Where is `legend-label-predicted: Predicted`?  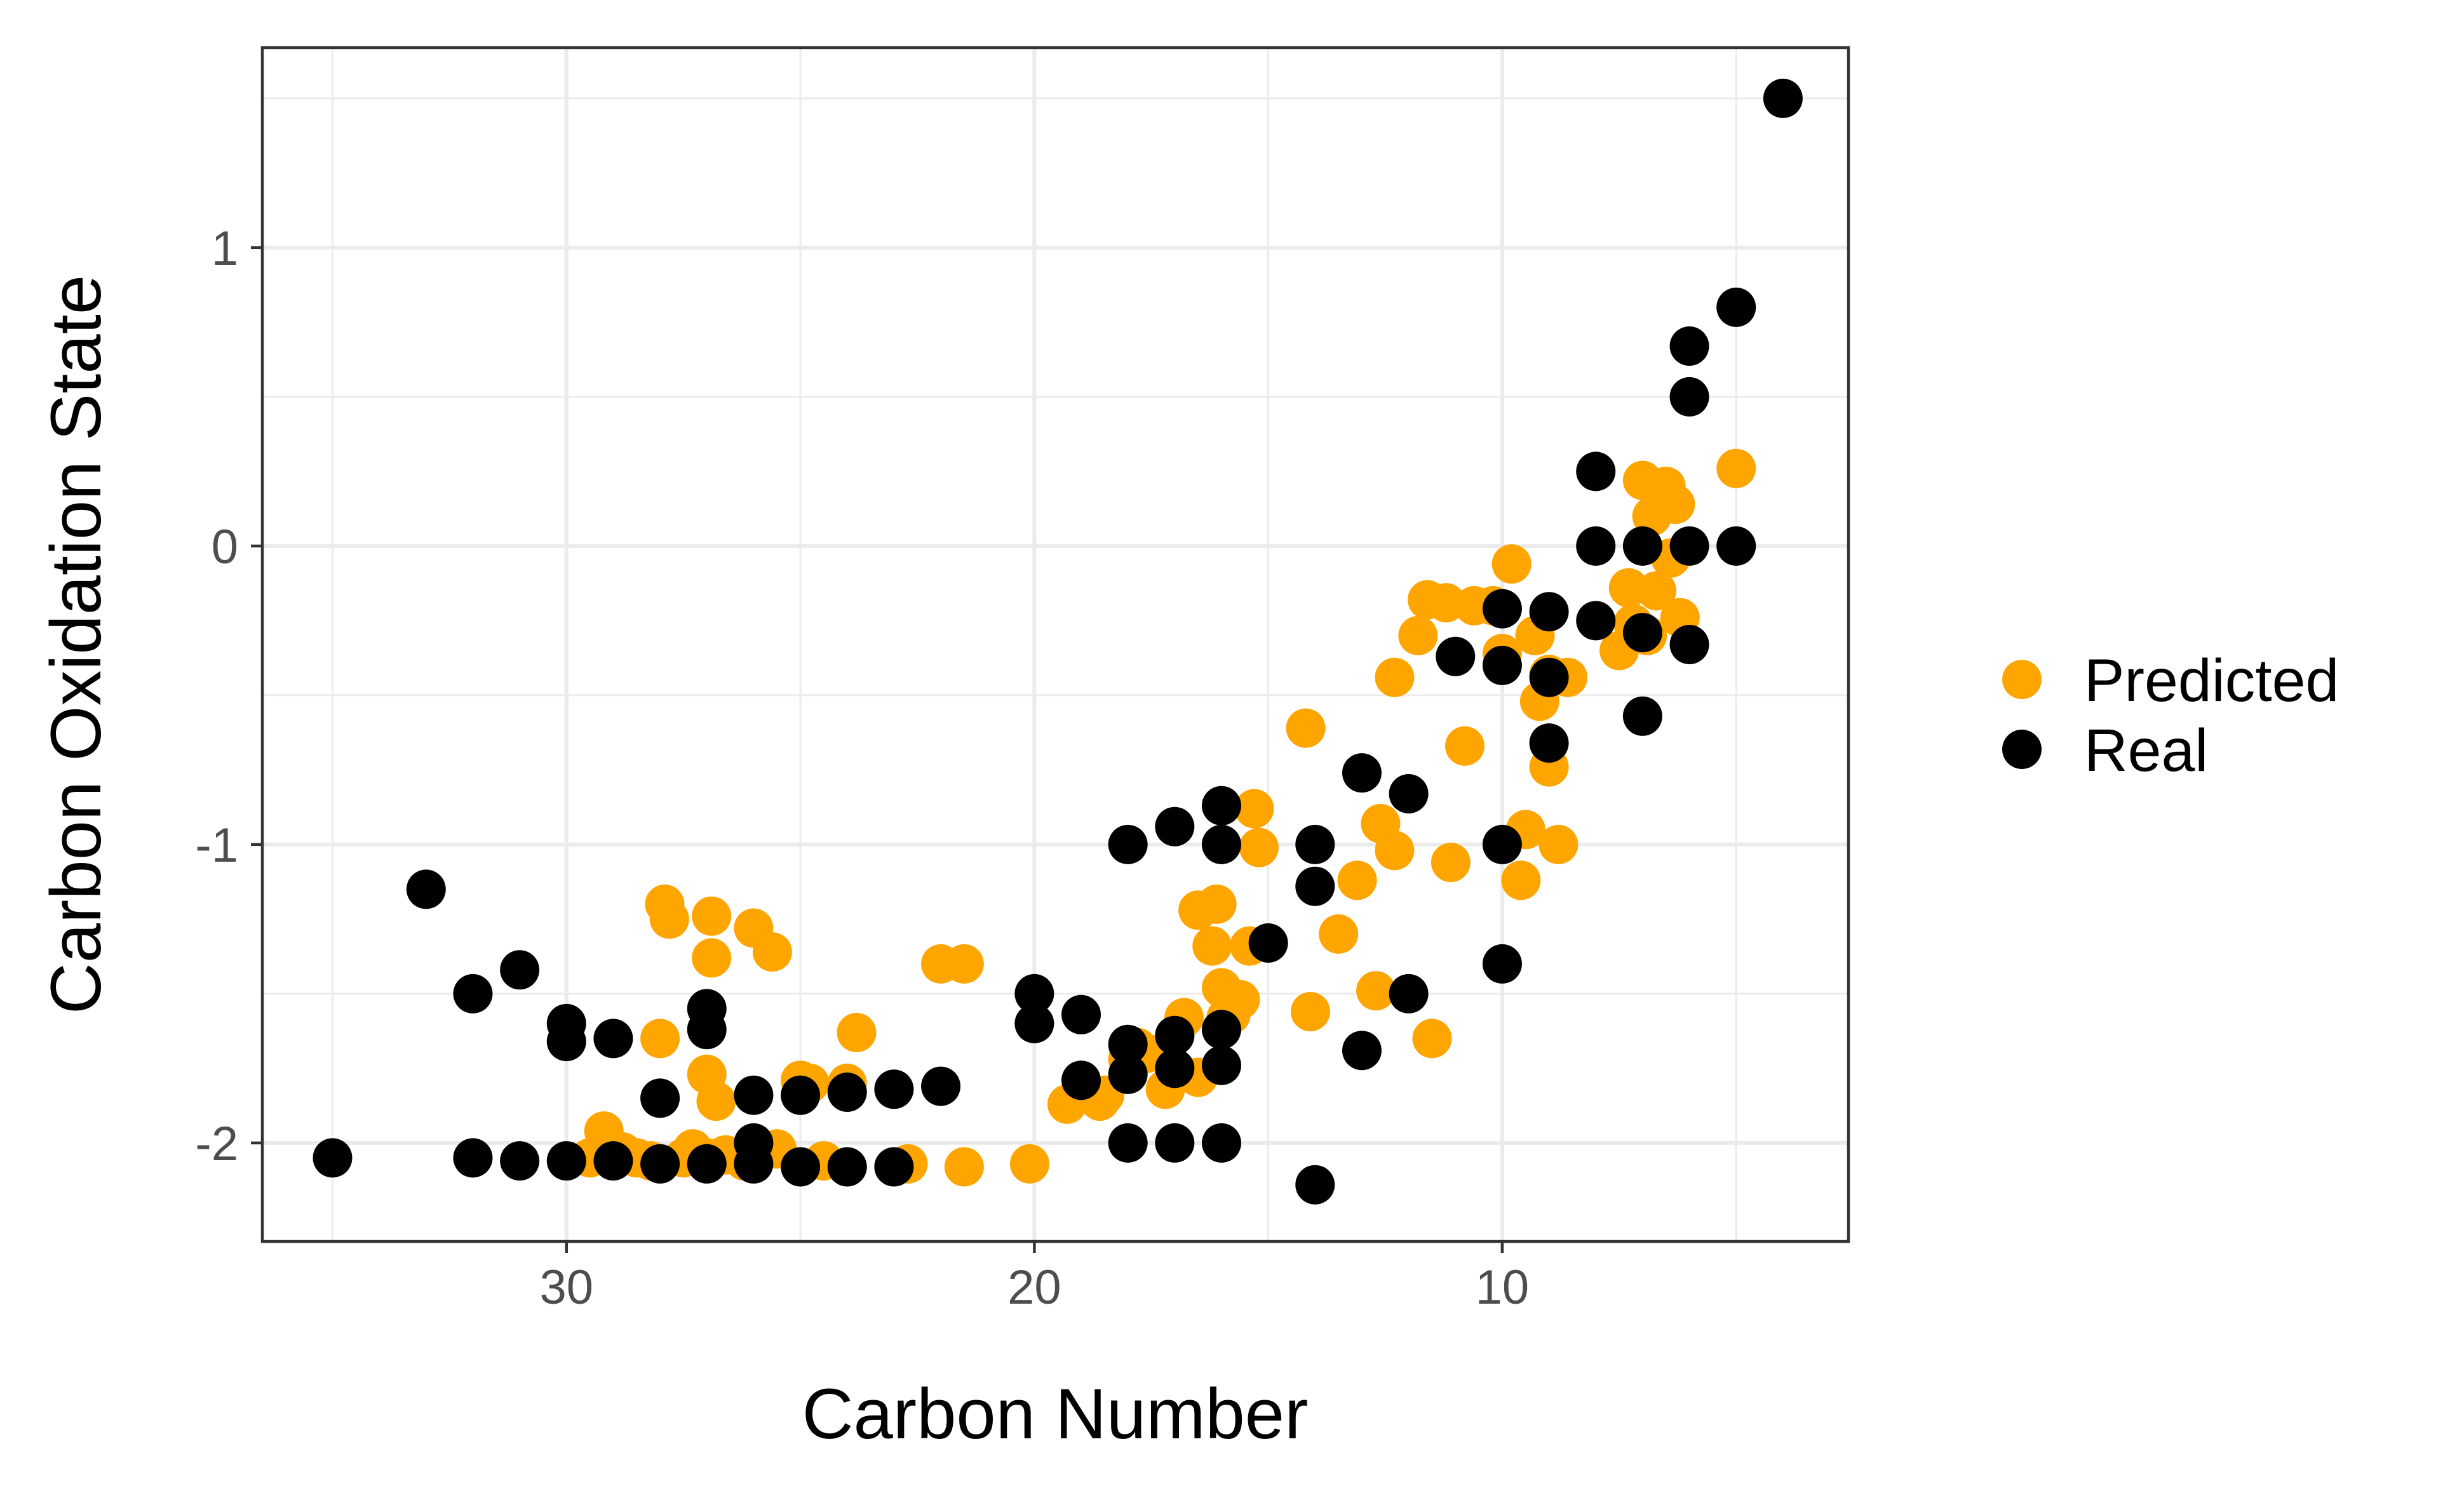 legend-label-predicted: Predicted is located at coordinates (2211, 680).